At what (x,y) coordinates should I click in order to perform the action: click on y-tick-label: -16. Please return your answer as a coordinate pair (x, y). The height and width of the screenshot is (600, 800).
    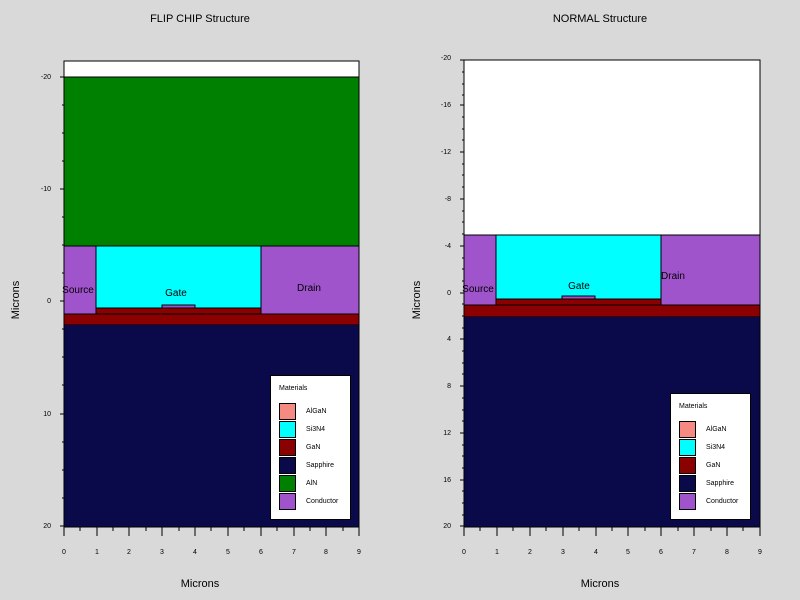
    Looking at the image, I should click on (446, 105).